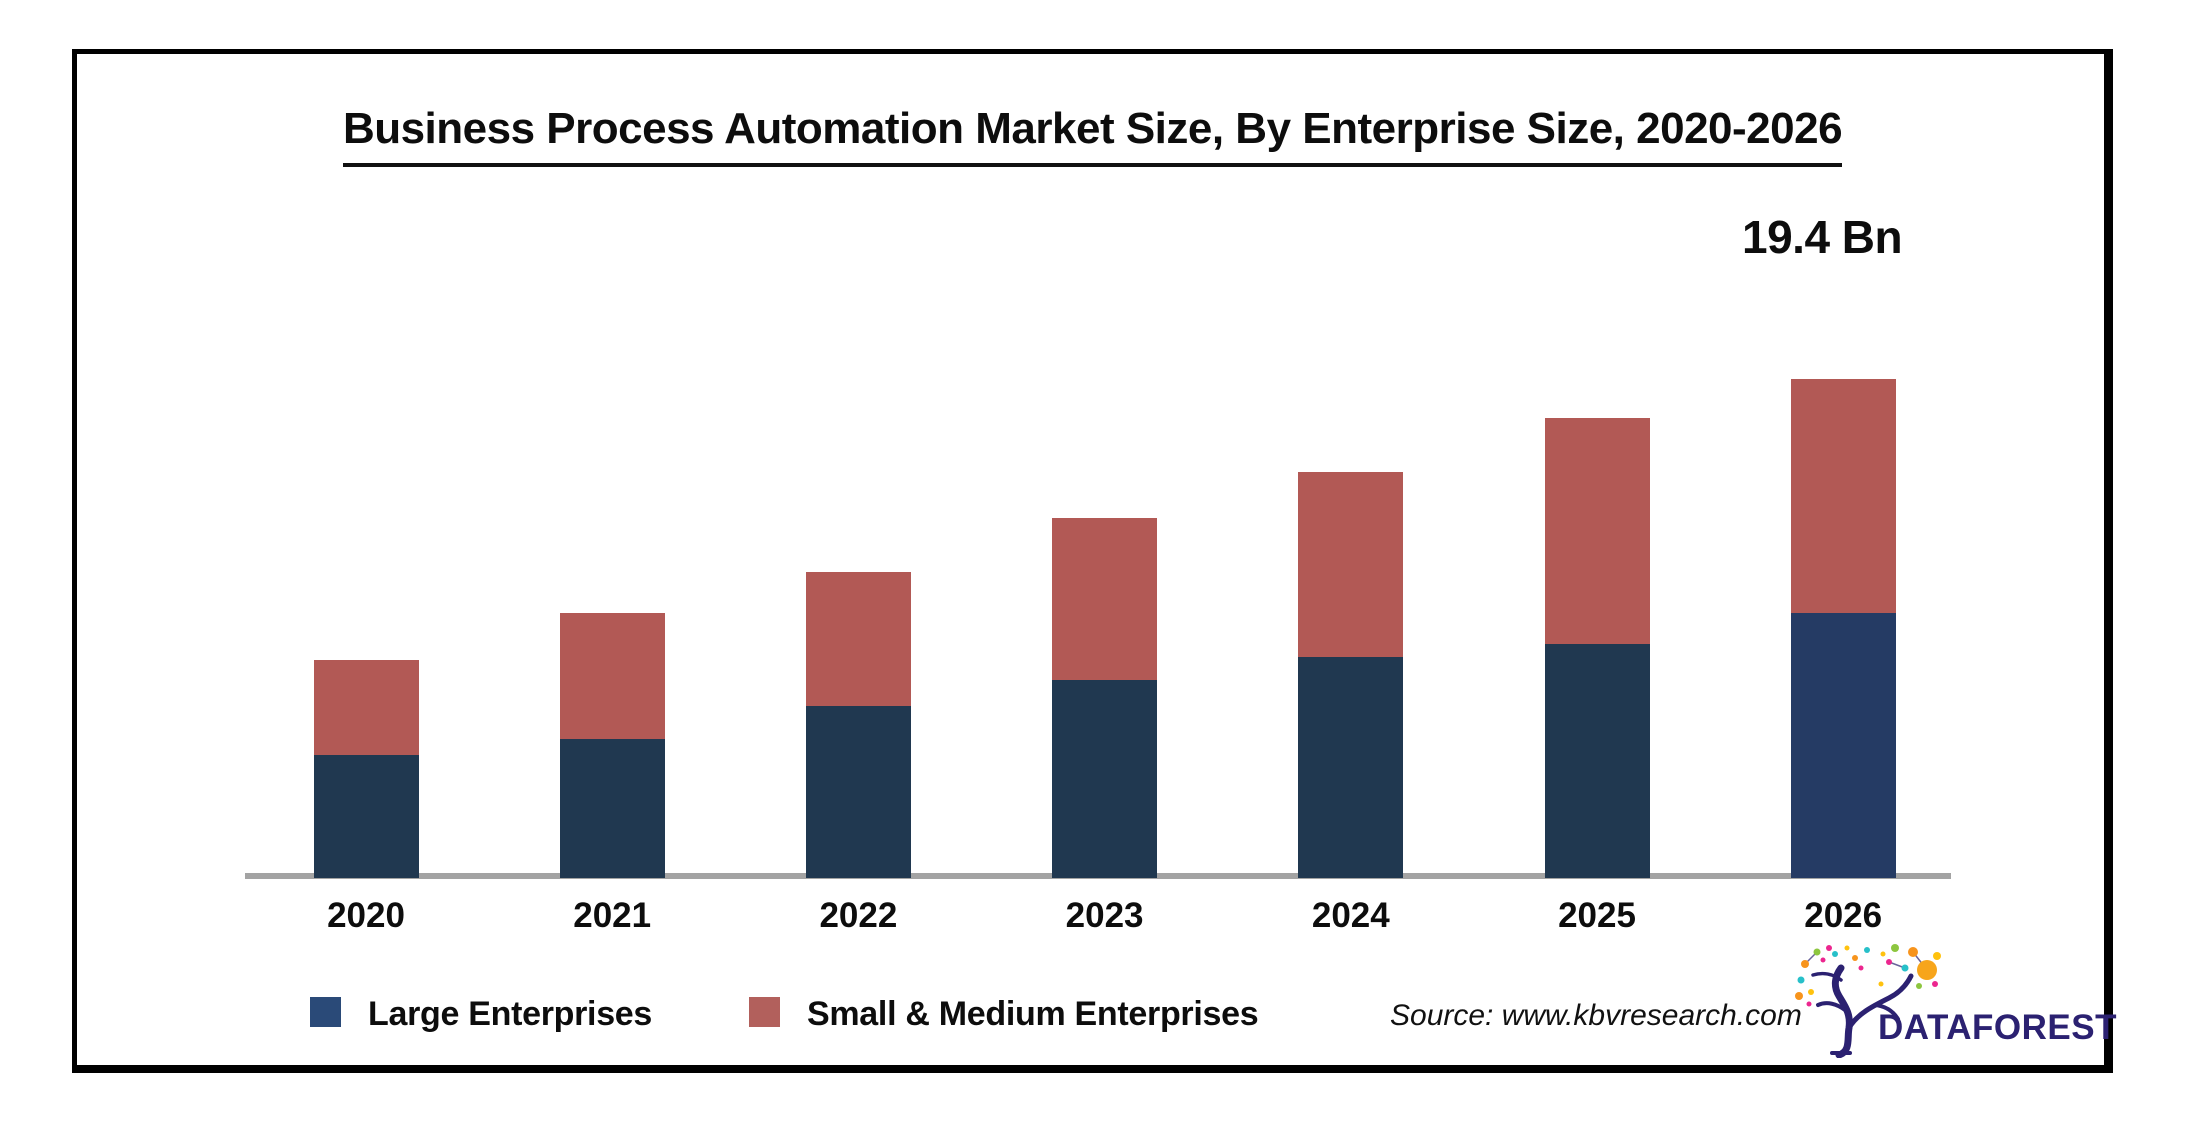  What do you see at coordinates (510, 1014) in the screenshot?
I see `legend-label-large-enterprises: Large Enterprises` at bounding box center [510, 1014].